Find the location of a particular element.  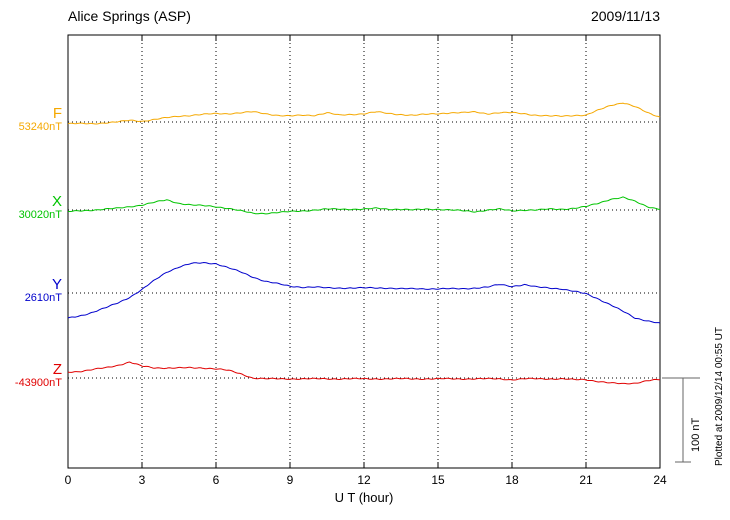

x-tick-label: 15 is located at coordinates (438, 480).